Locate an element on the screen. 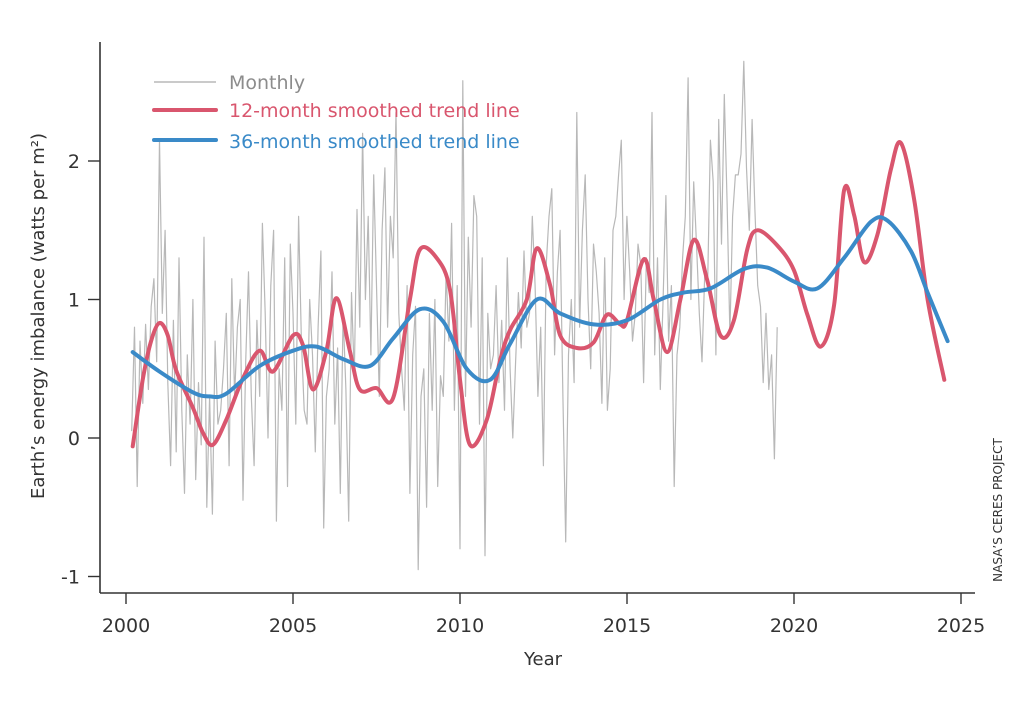  y-tick-label: -1 is located at coordinates (70, 578).